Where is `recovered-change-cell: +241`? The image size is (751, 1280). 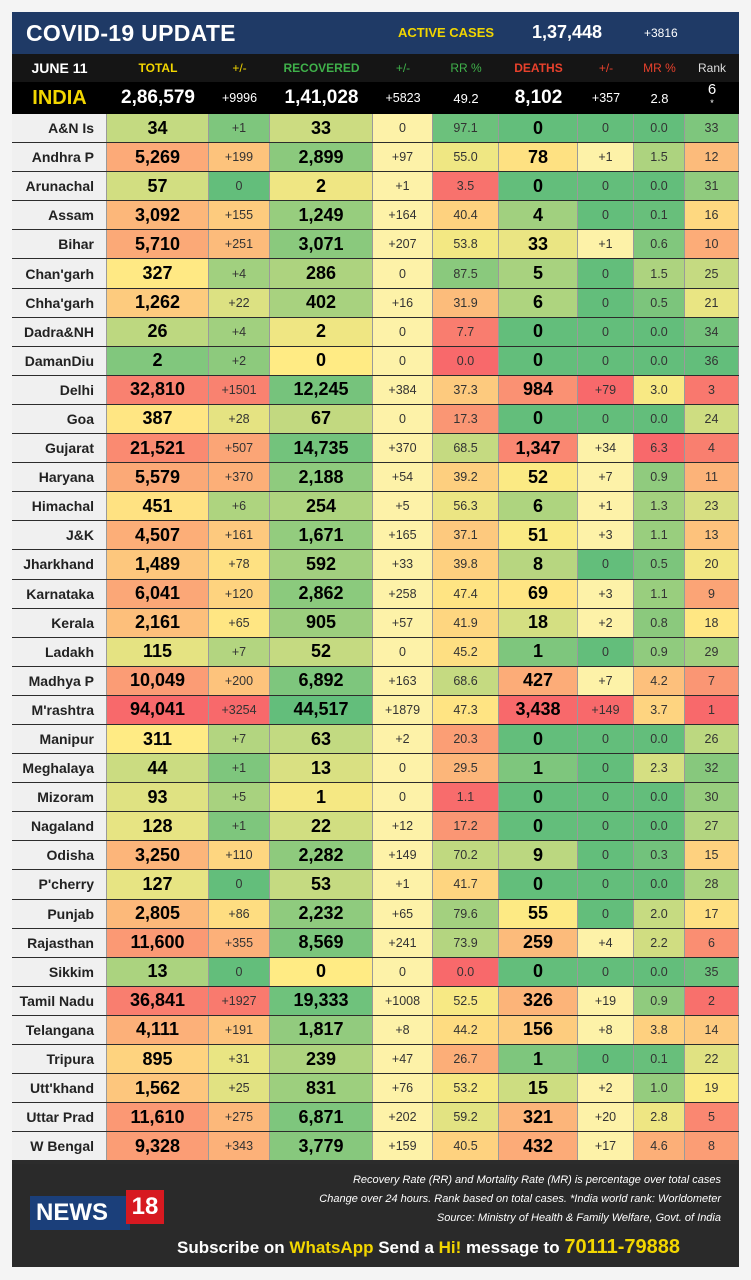 recovered-change-cell: +241 is located at coordinates (403, 942).